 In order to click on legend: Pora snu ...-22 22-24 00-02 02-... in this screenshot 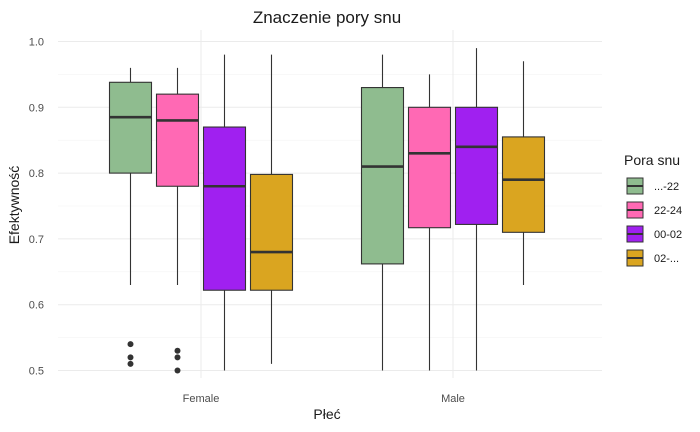, I will do `click(653, 209)`.